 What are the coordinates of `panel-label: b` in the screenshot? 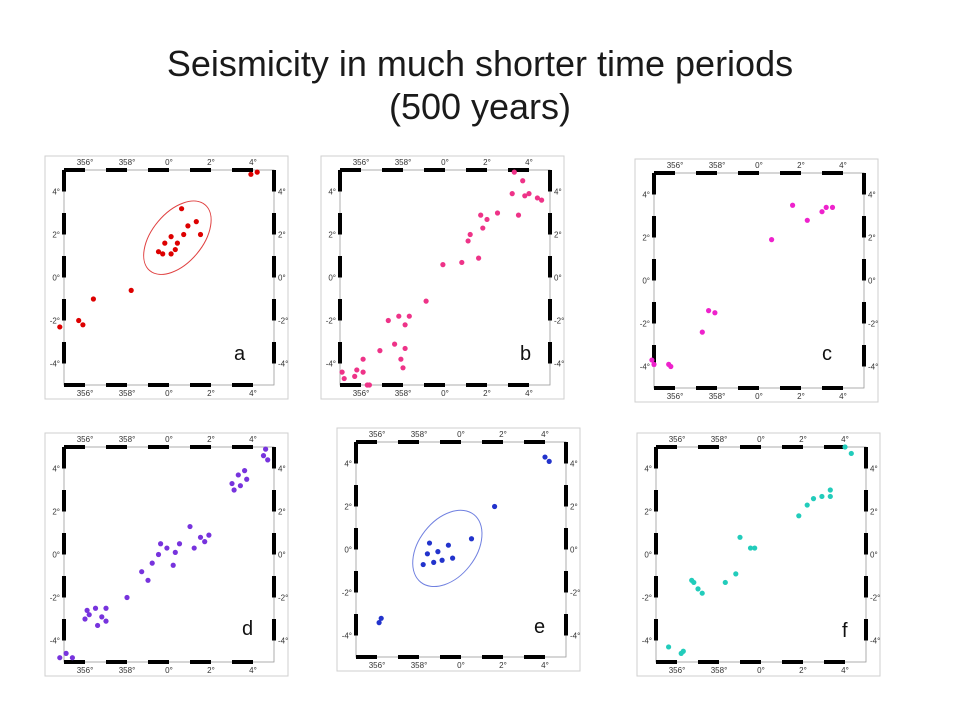 It's located at (526, 354).